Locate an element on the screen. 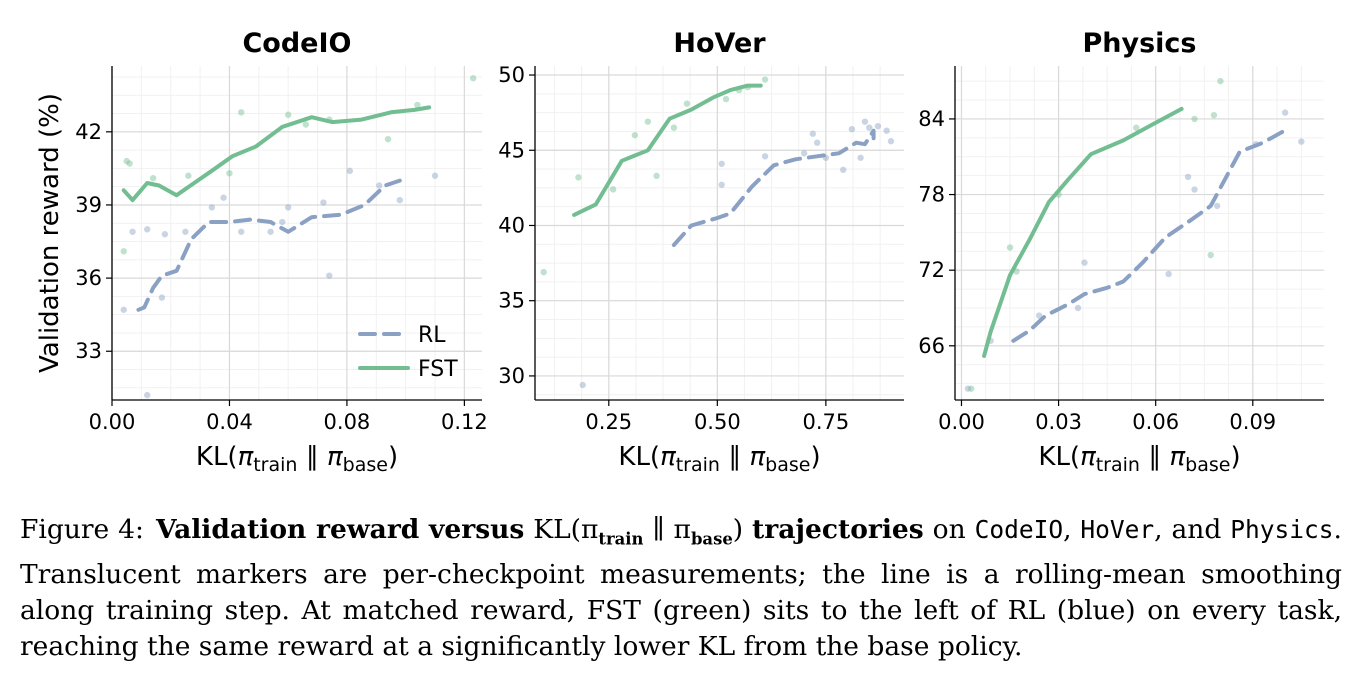  hover-xtick-label: 0.75 is located at coordinates (825, 422).